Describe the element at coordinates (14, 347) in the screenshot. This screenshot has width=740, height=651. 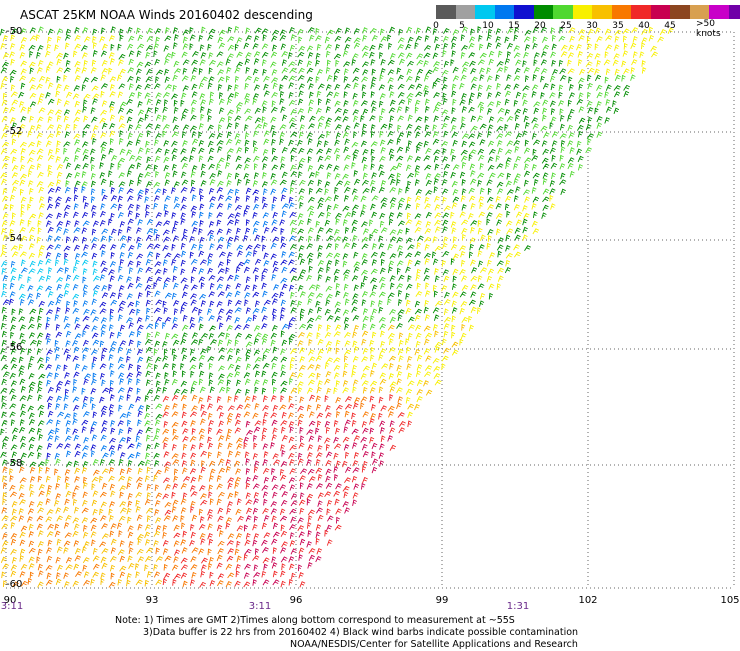
I see `lat-label: -56` at that location.